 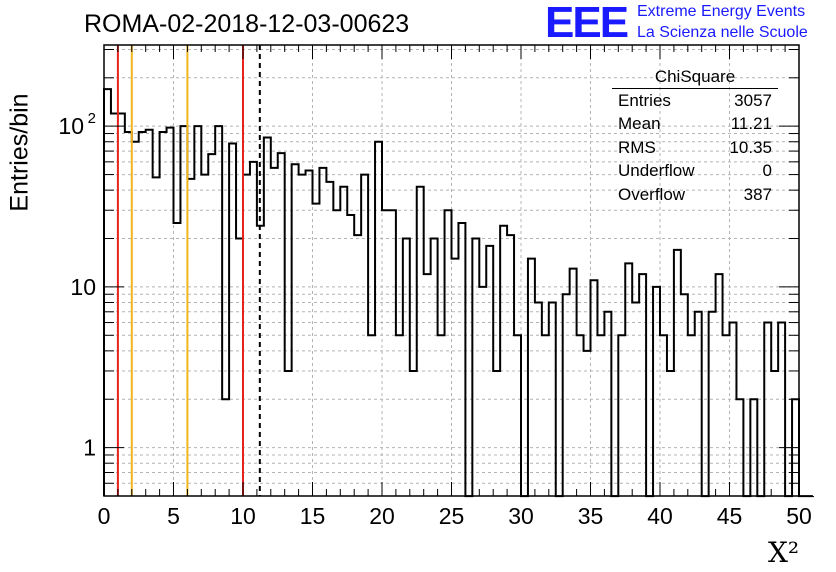 I want to click on stats-value: 11.21, so click(x=751, y=124).